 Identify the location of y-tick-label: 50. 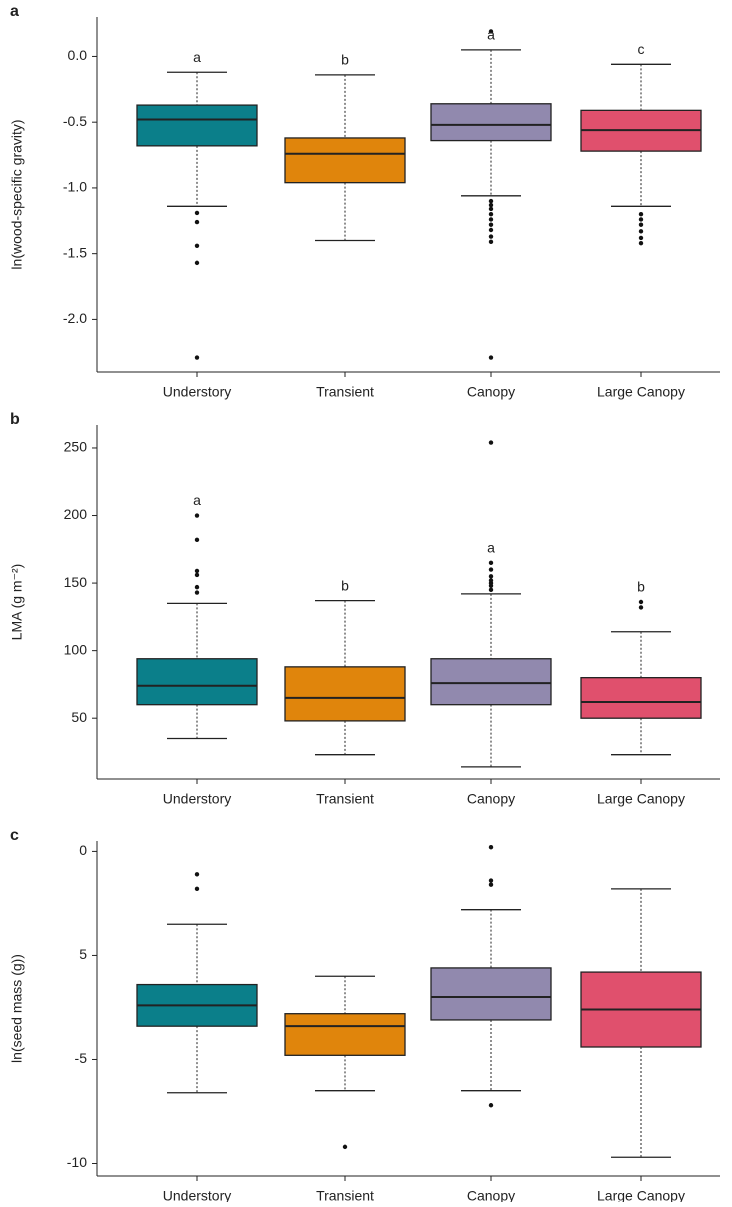
(79, 717).